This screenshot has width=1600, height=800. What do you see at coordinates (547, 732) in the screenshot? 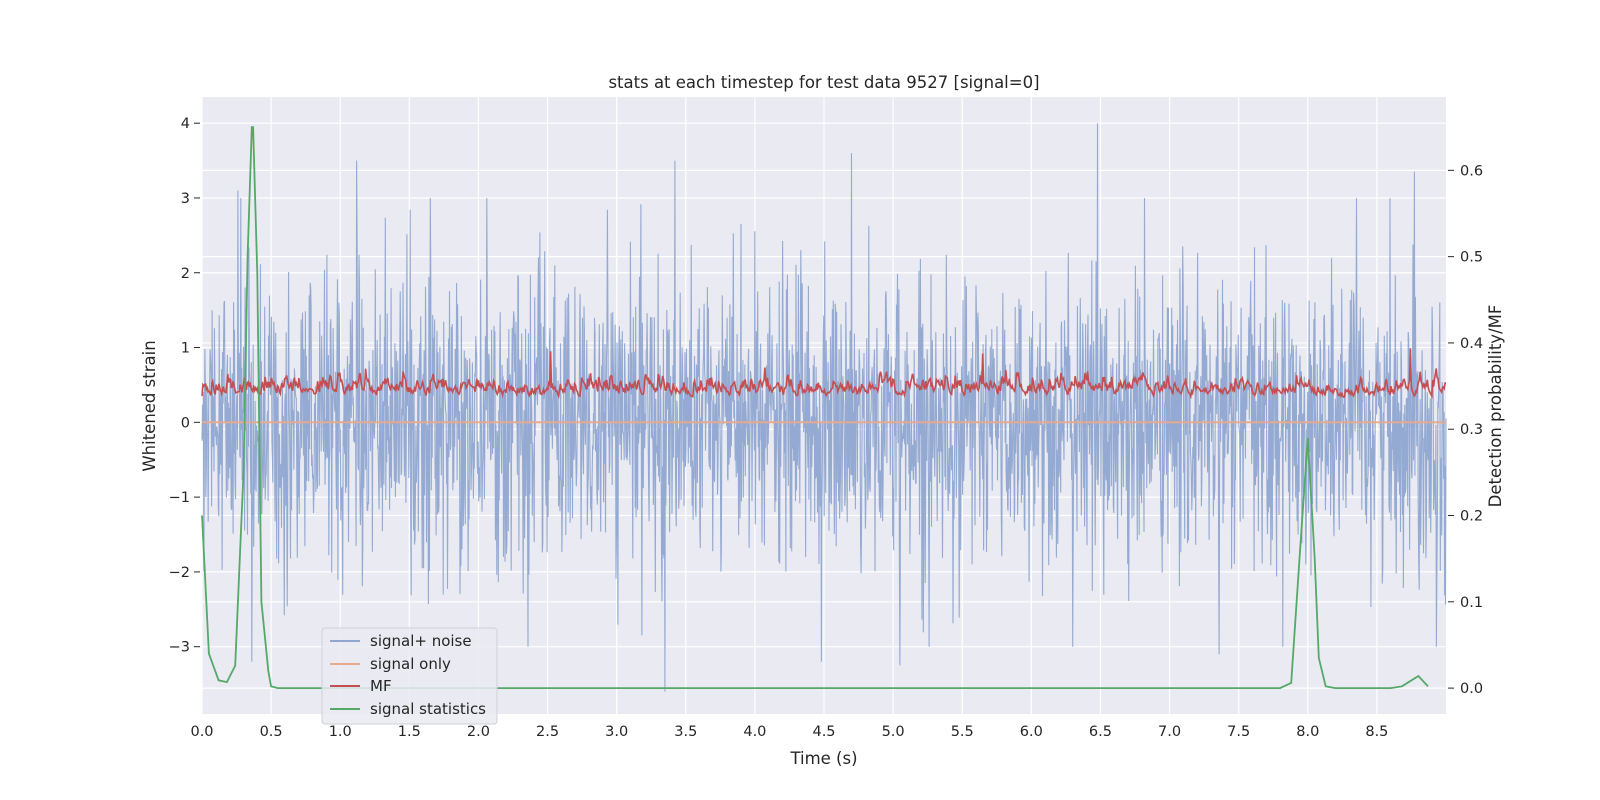
I see `x-tick-label: 2.5` at bounding box center [547, 732].